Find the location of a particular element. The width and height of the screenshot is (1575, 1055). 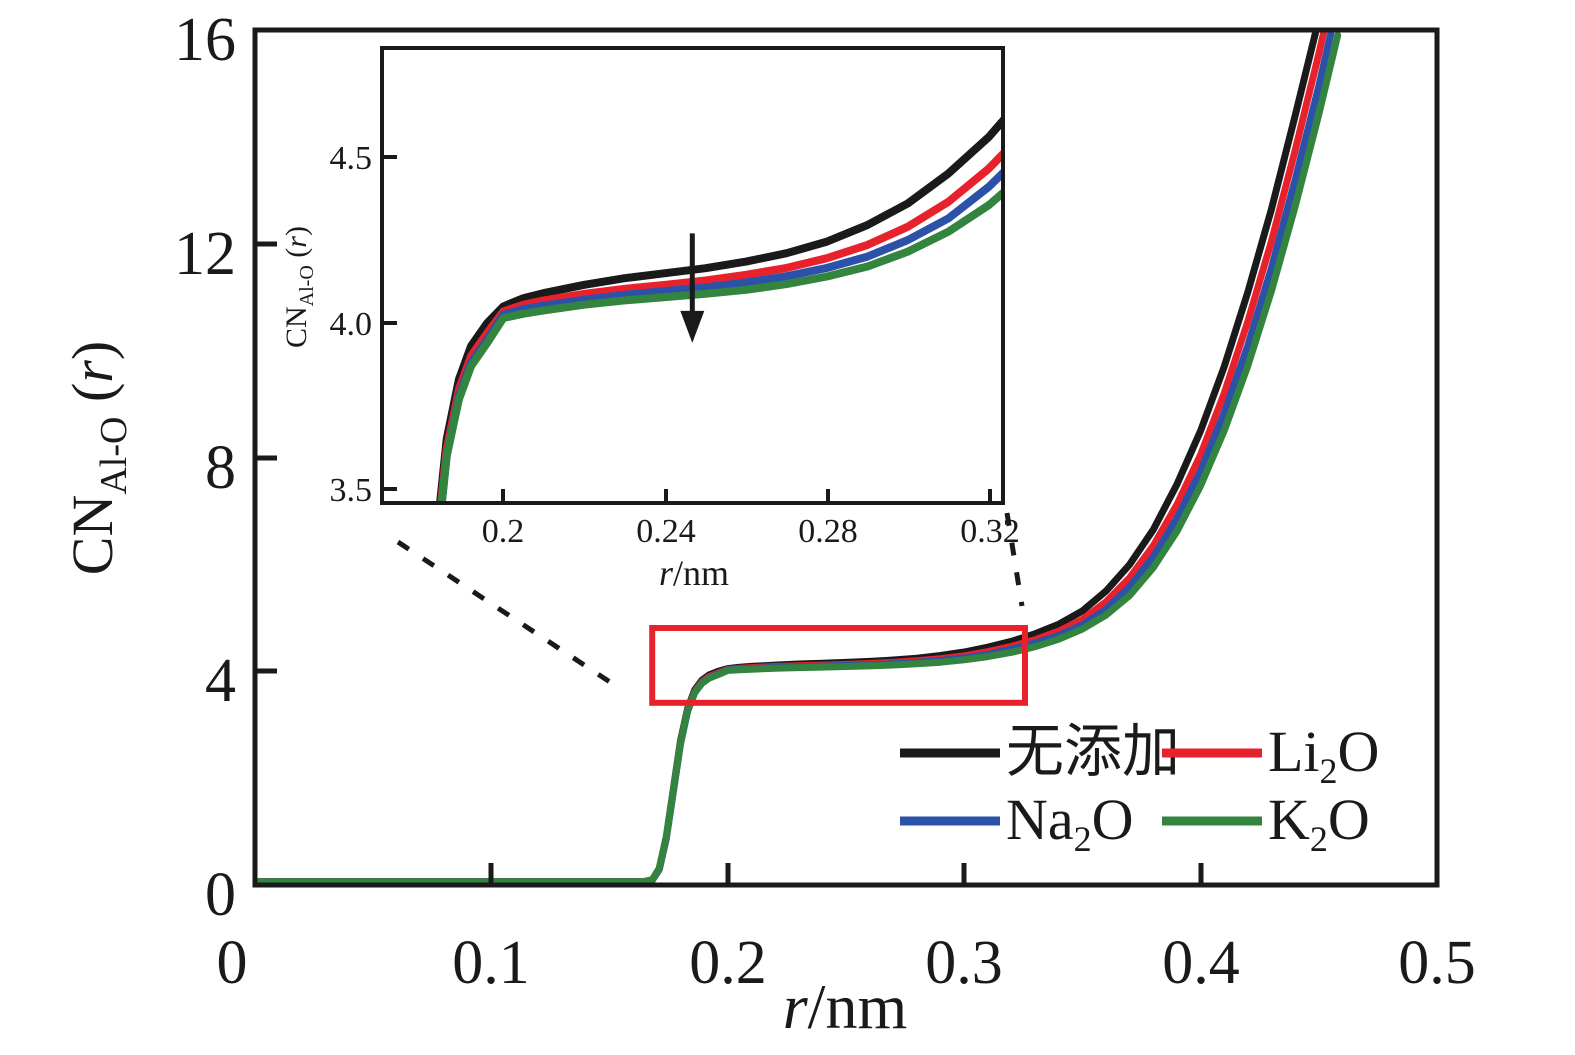

inset-x-axis-label-symbol: r is located at coordinates (666, 573).